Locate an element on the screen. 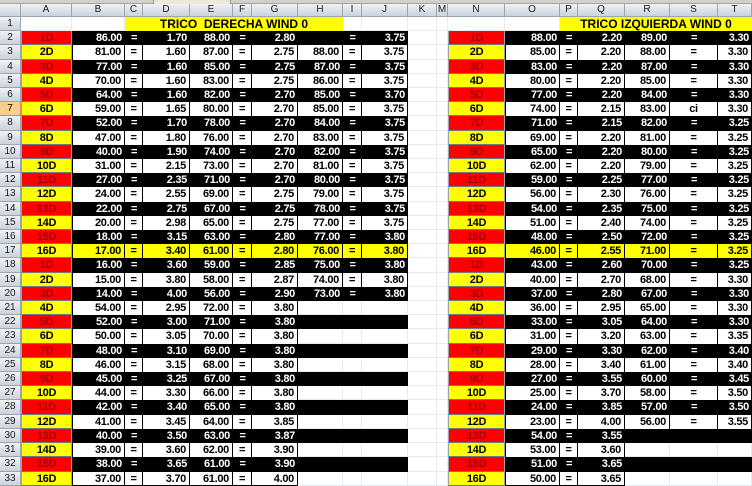 The width and height of the screenshot is (752, 486). cell-O19: 40.00 is located at coordinates (532, 279).